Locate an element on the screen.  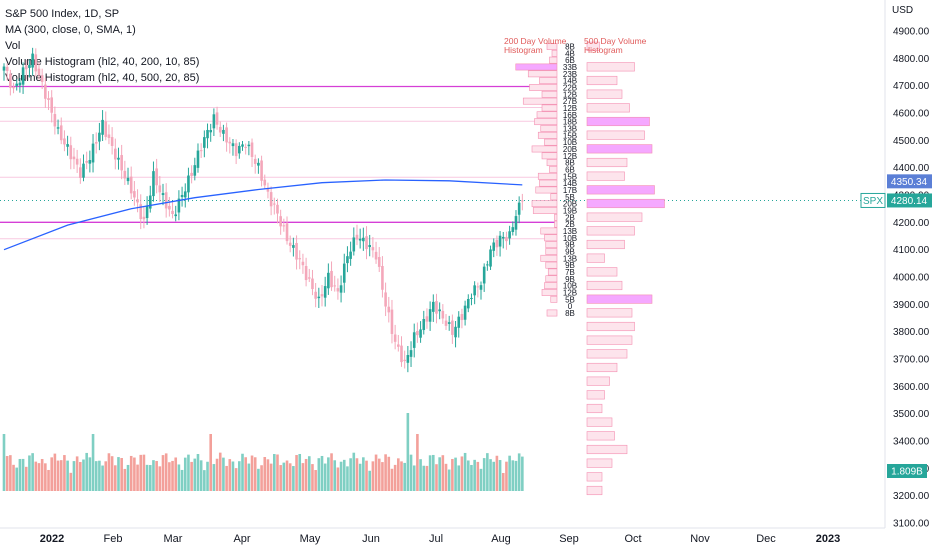
x-tick-label: Apr is located at coordinates (241, 539).